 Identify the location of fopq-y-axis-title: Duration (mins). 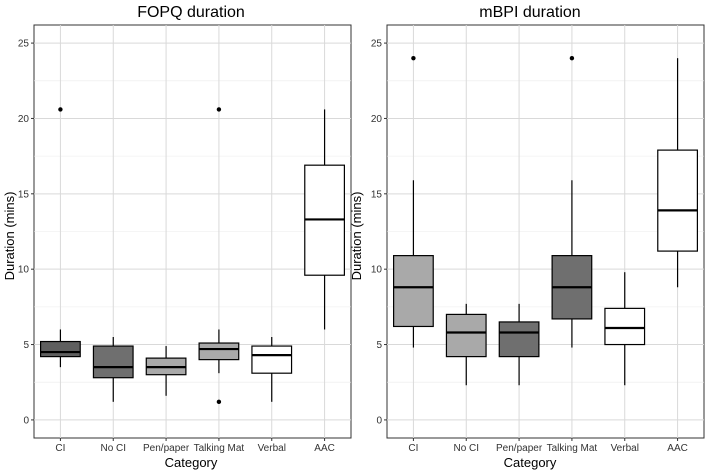
(9, 236).